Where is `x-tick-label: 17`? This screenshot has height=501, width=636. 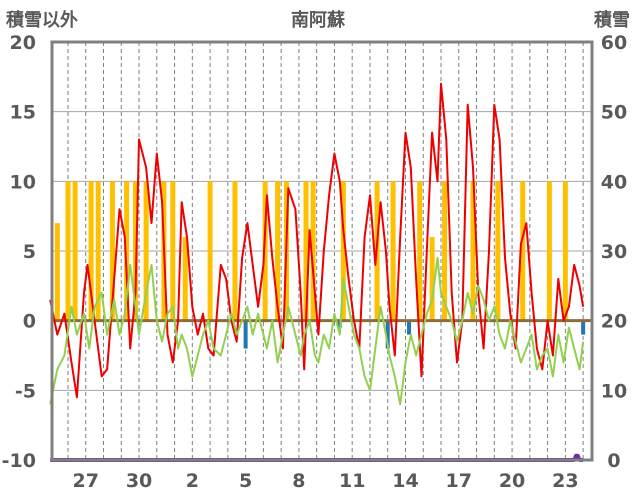
x-tick-label: 17 is located at coordinates (459, 481).